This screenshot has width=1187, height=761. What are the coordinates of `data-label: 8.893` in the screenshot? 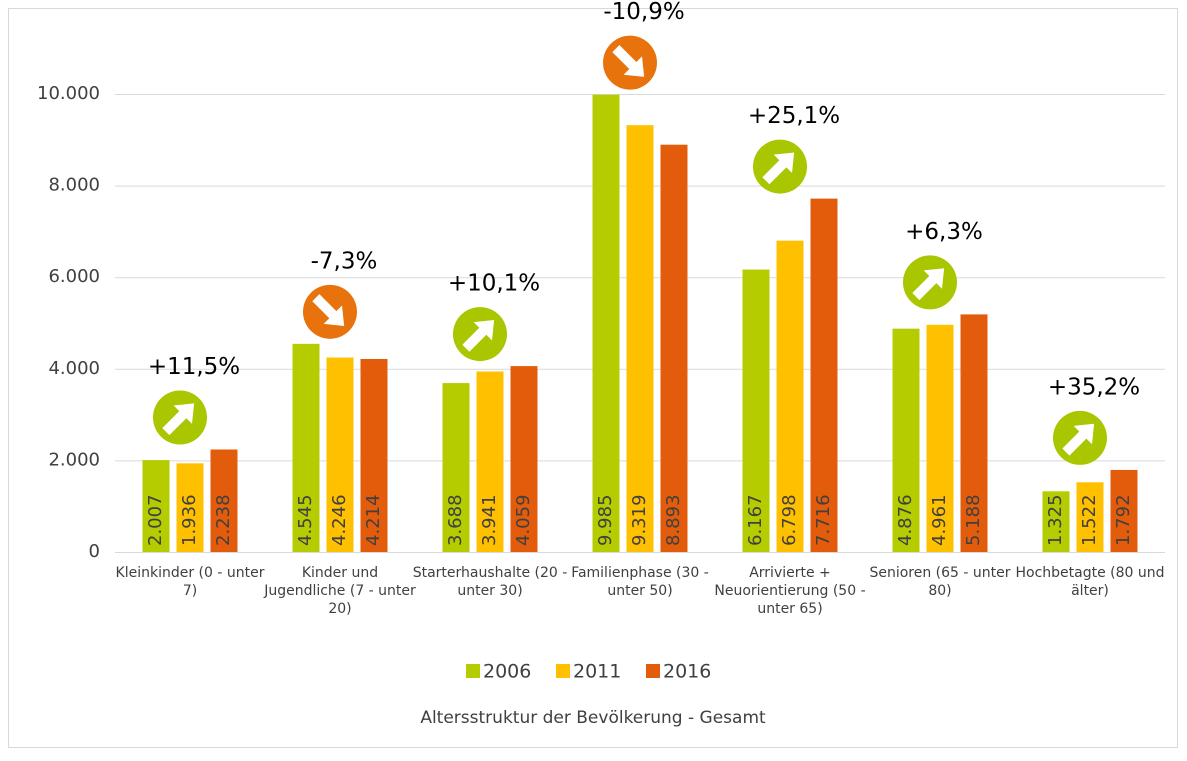 It's located at (673, 520).